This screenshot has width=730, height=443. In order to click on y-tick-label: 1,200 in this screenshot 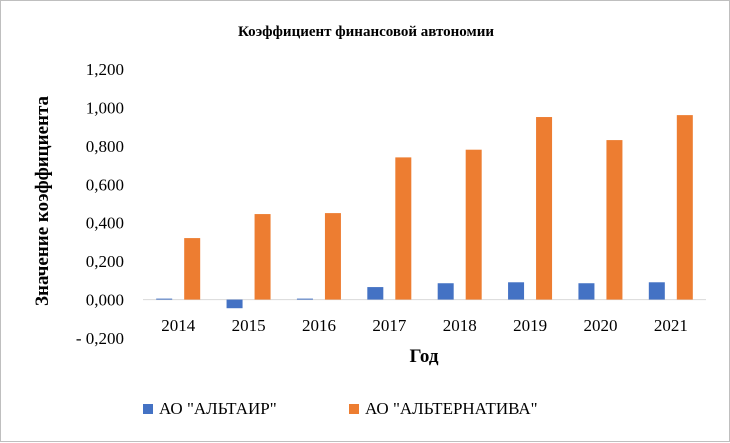, I will do `click(105, 69)`.